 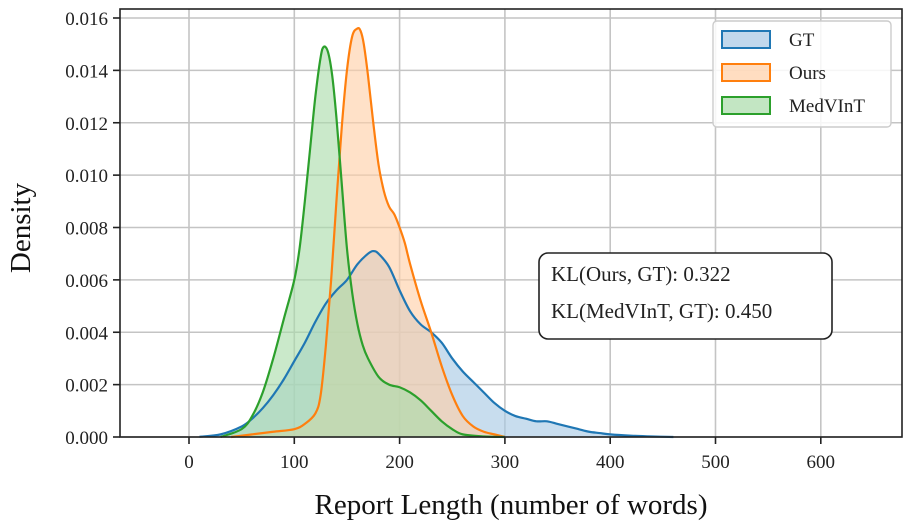 I want to click on kl-ours-text: KL(Ours, GT): 0.322, so click(x=641, y=274).